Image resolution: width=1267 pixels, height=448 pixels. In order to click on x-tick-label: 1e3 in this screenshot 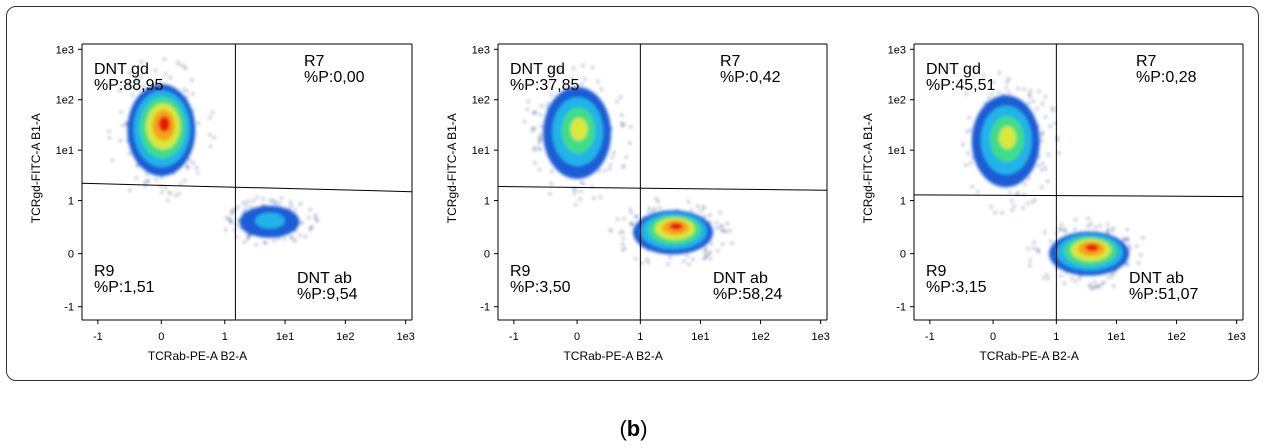, I will do `click(820, 337)`.